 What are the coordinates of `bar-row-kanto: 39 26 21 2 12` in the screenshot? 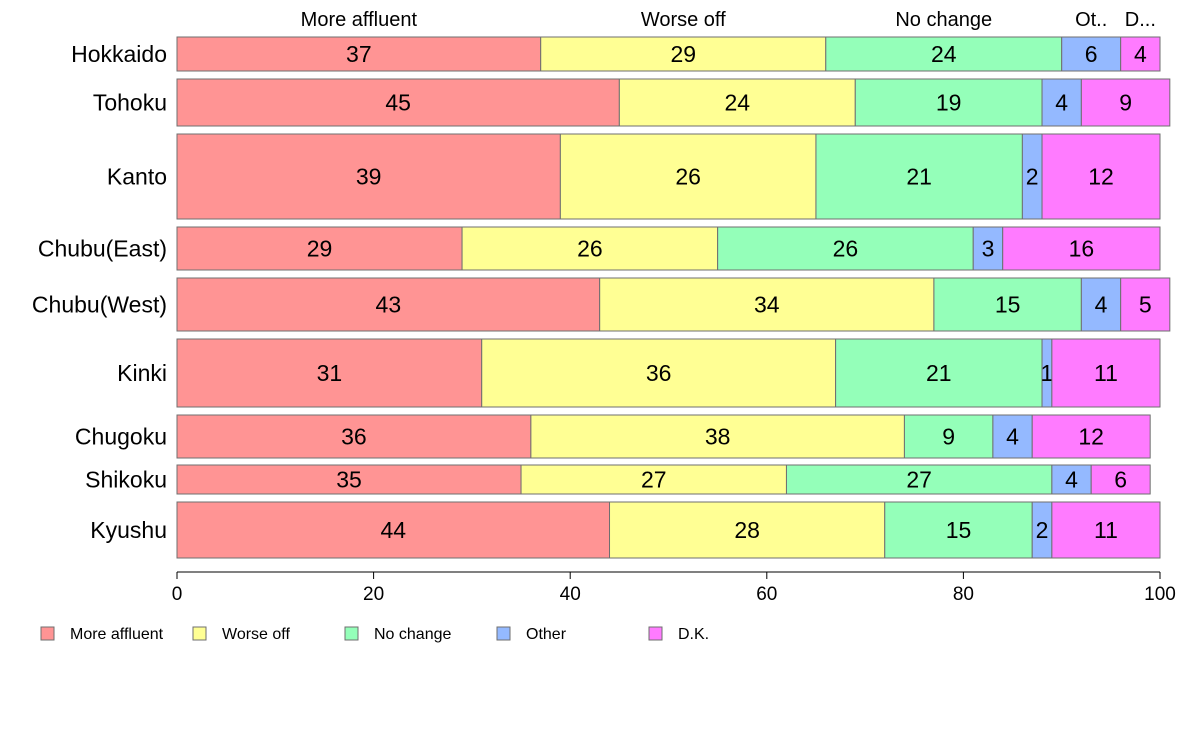 It's located at (668, 176).